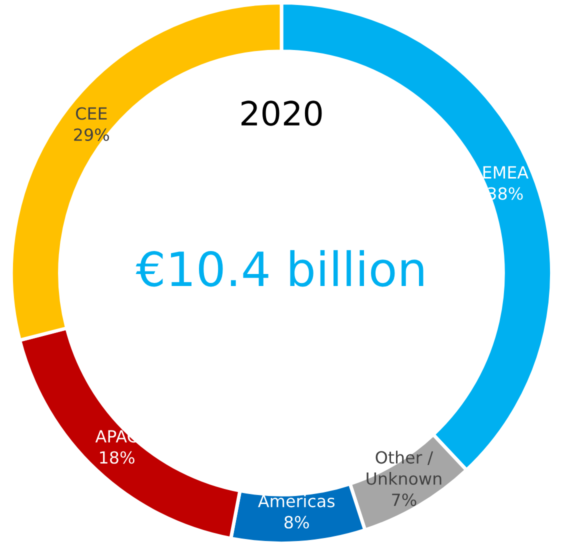  Describe the element at coordinates (296, 501) in the screenshot. I see `slice-label: Americas` at that location.